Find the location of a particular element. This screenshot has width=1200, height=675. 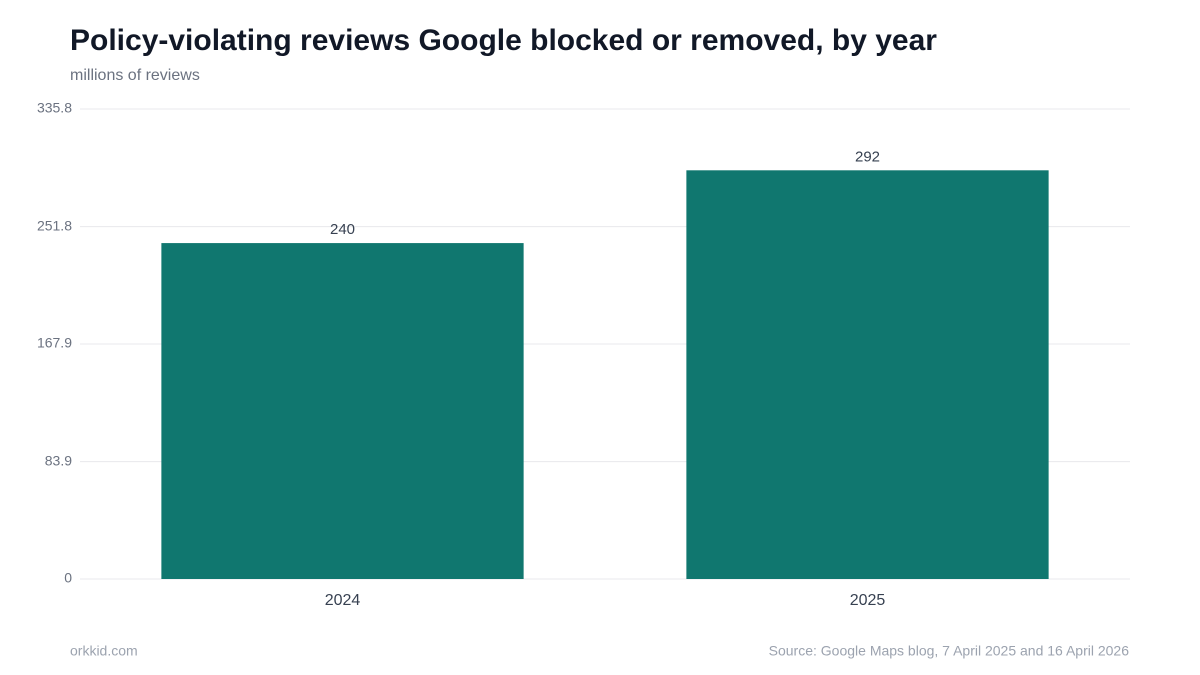

value-label: 240 is located at coordinates (342, 229).